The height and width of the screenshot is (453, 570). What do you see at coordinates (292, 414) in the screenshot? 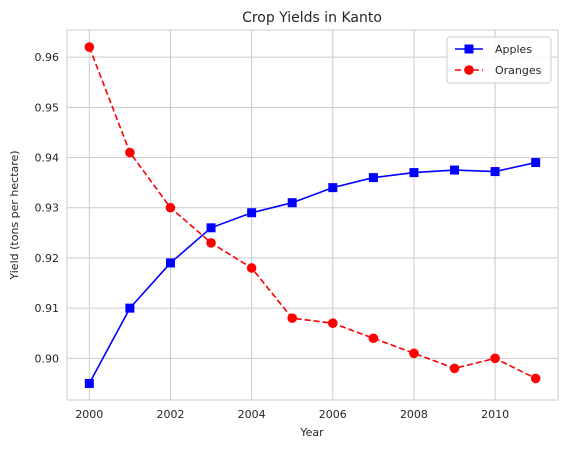
I see `x-axis-ticks: 2000 2002 2004 2006 2008 2010` at bounding box center [292, 414].